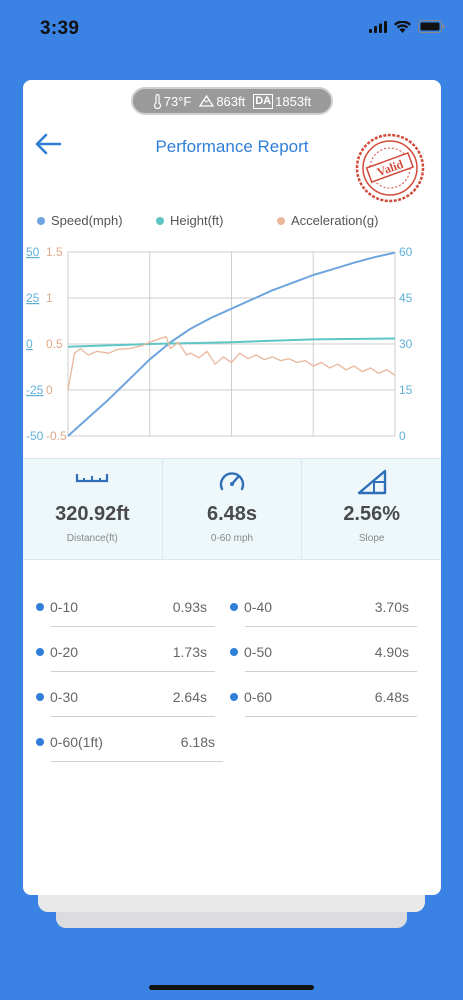  What do you see at coordinates (157, 101) in the screenshot?
I see `thermometer-icon` at bounding box center [157, 101].